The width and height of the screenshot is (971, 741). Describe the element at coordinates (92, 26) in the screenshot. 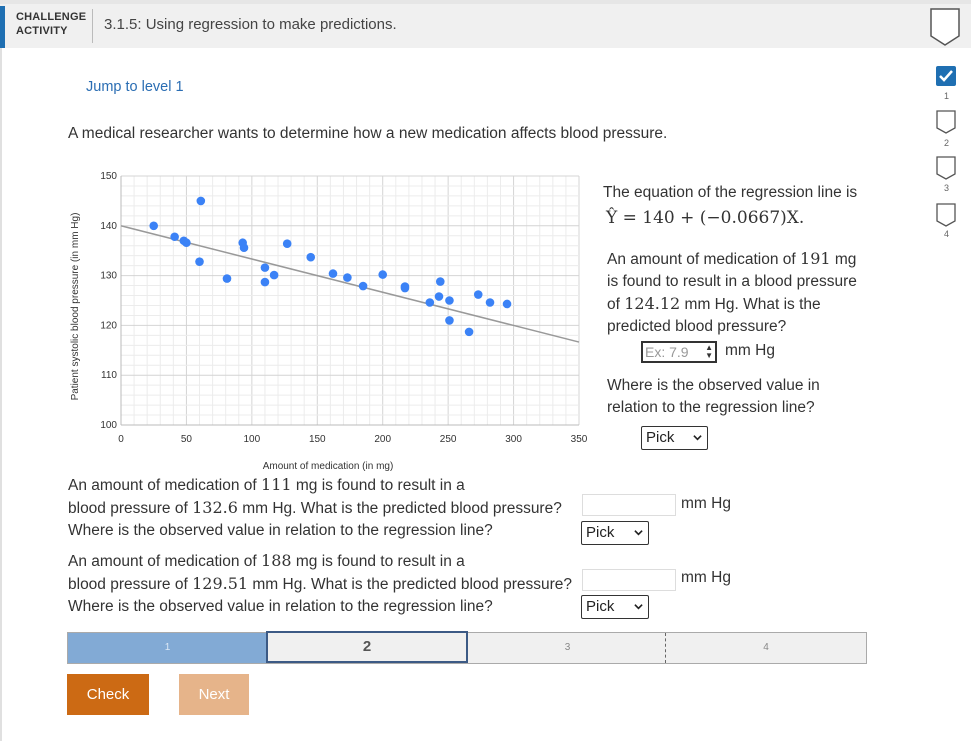

I see `header-divider` at that location.